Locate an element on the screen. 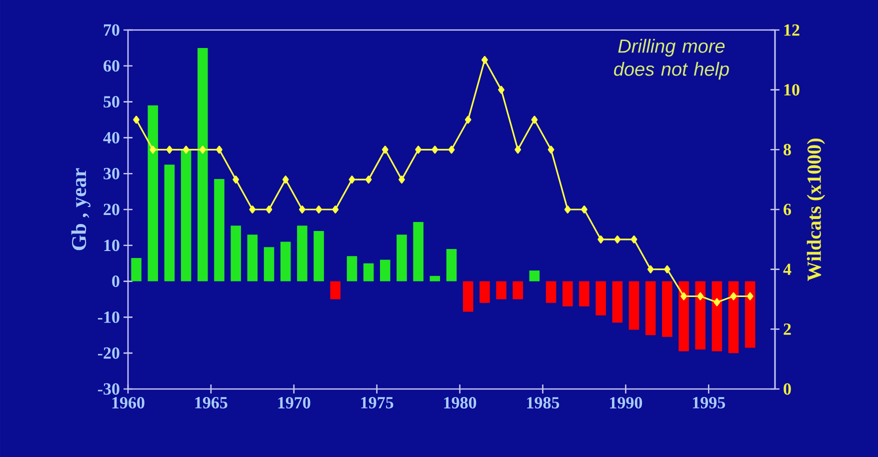  y-tick-label: 30 is located at coordinates (112, 174).